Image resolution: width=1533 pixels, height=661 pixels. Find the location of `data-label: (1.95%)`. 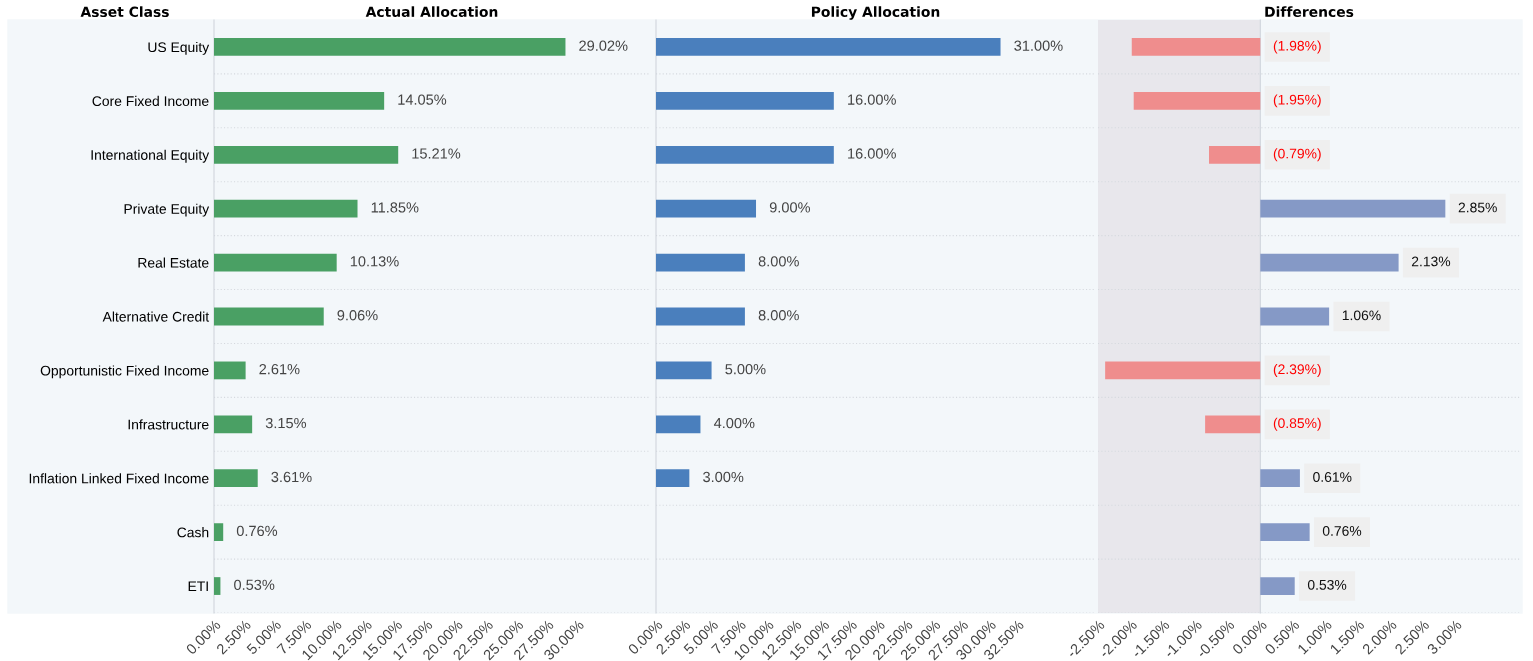

data-label: (1.95%) is located at coordinates (1297, 101).